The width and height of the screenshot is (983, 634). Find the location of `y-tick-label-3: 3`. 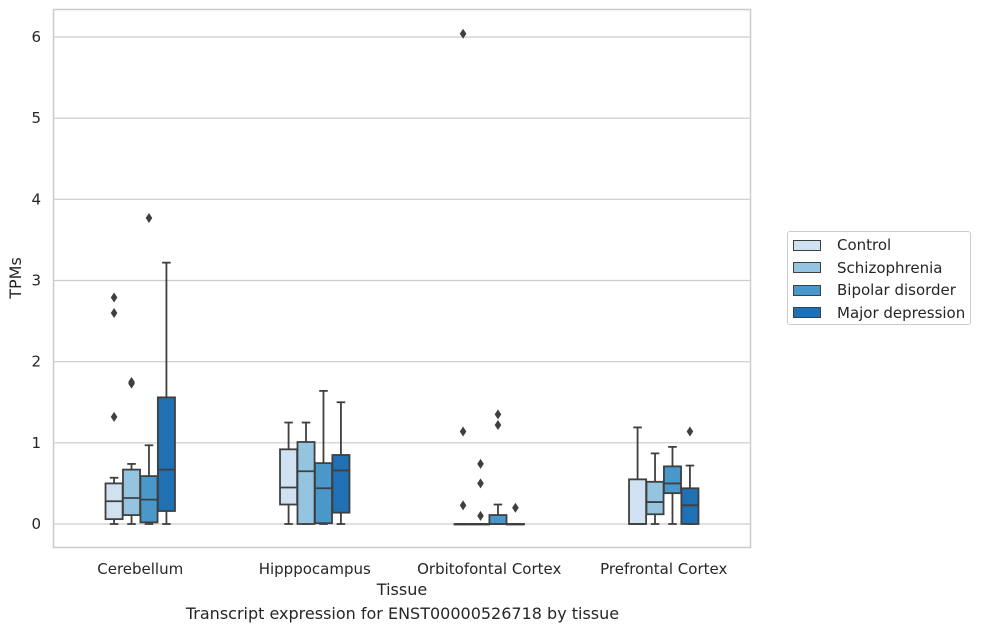

y-tick-label-3: 3 is located at coordinates (36, 281).